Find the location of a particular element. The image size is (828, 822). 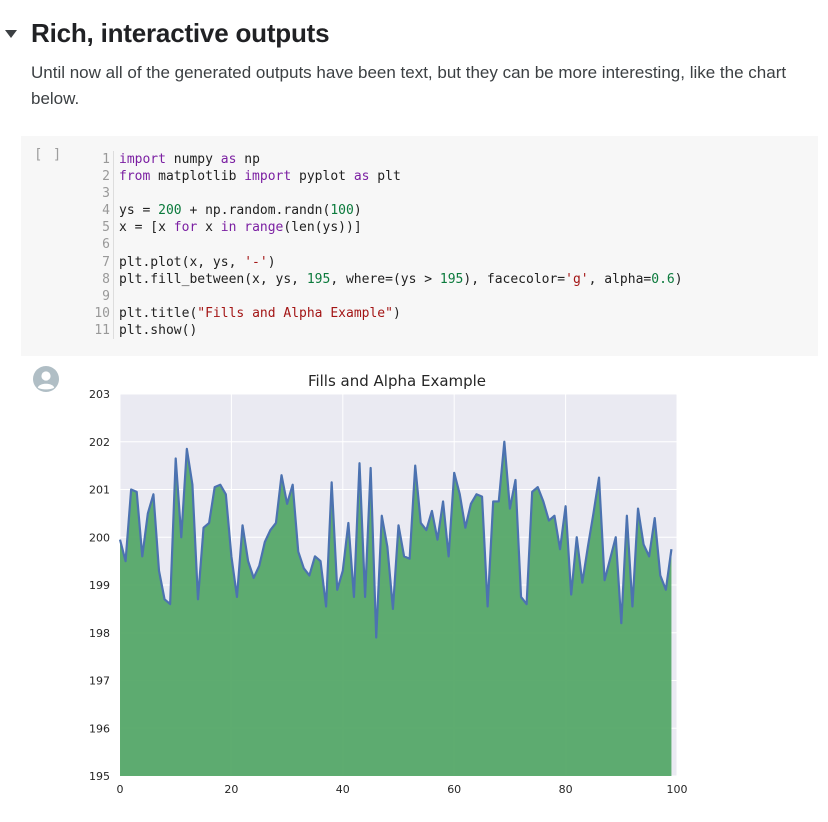

code-token: plt is located at coordinates (385, 177).